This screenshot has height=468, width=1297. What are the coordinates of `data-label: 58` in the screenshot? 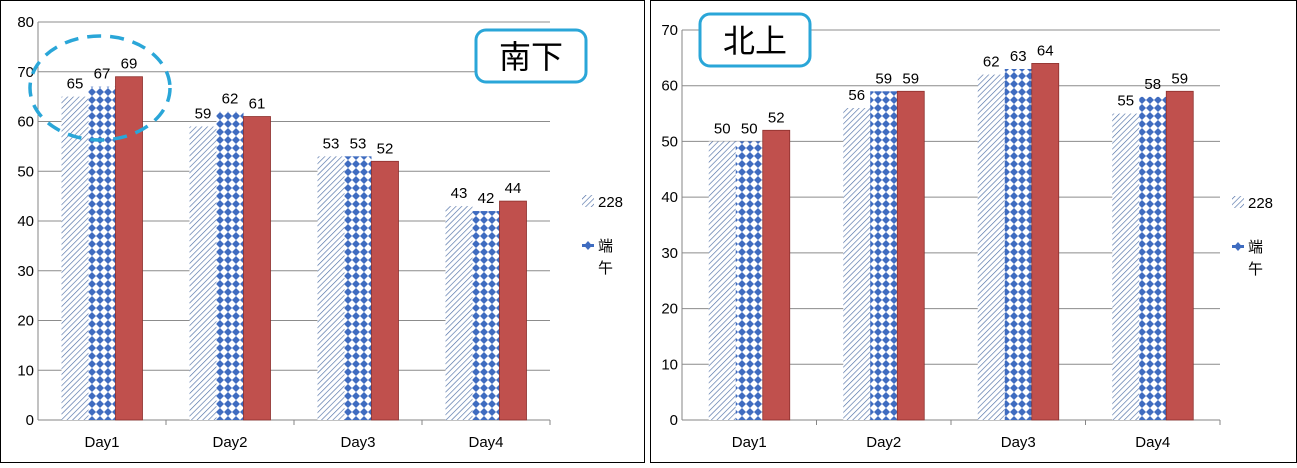 It's located at (1152, 84).